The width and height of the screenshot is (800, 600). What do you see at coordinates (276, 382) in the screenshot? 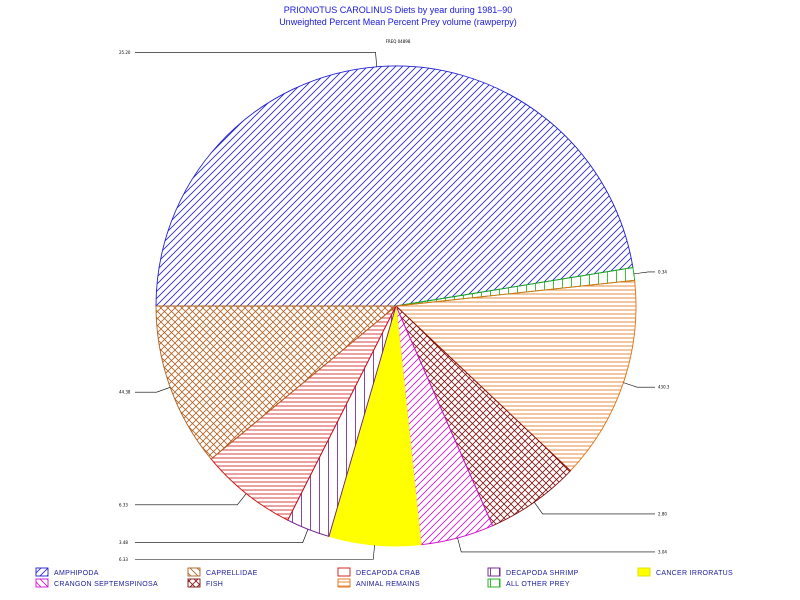
I see `pie-slice-caprellidae` at bounding box center [276, 382].